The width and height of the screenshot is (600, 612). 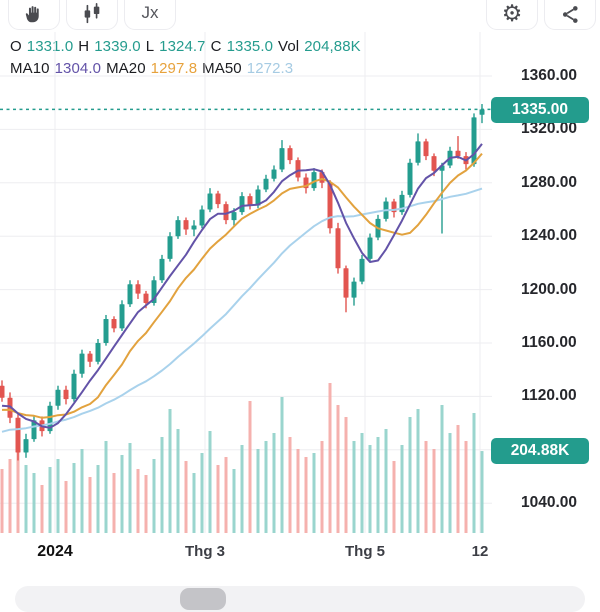 I want to click on share-icon, so click(x=570, y=14).